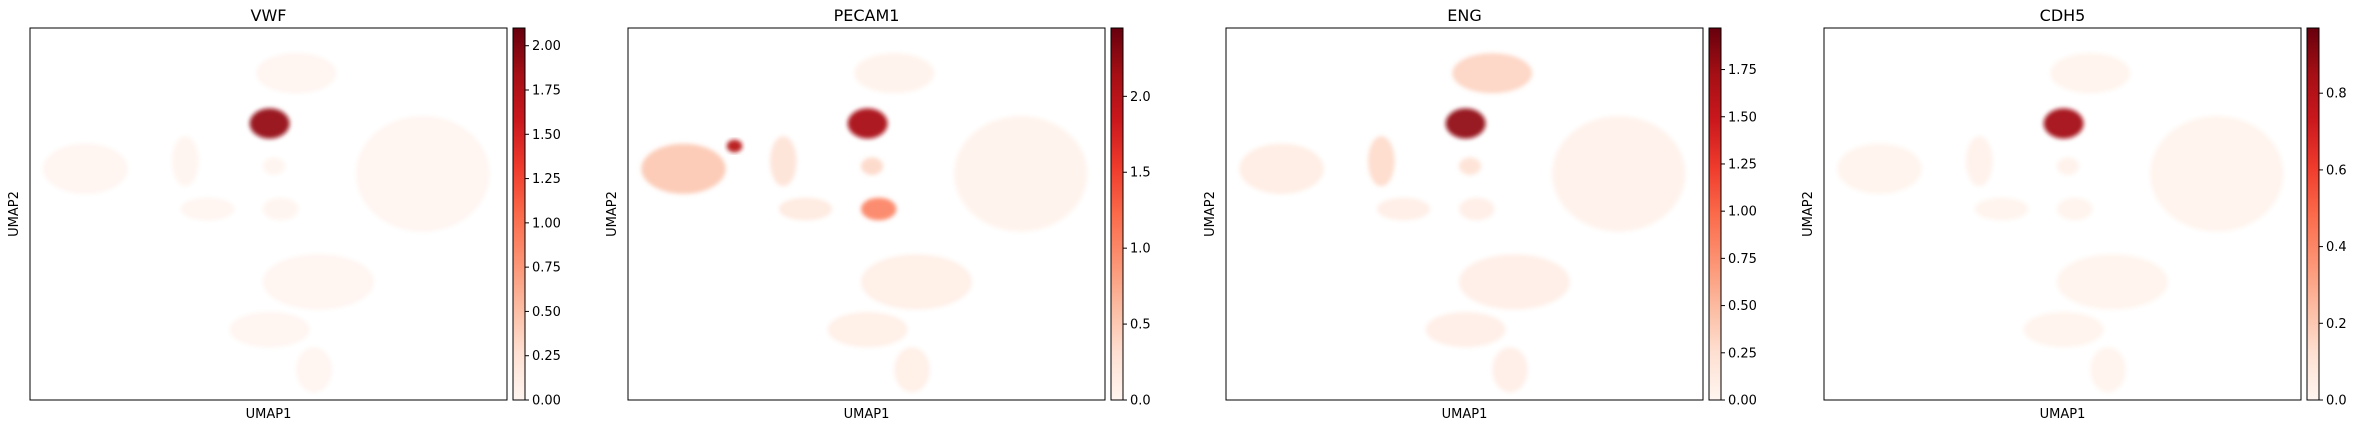 The image size is (2363, 433). Describe the element at coordinates (2336, 247) in the screenshot. I see `colorbar-tick-label: 0.4` at that location.